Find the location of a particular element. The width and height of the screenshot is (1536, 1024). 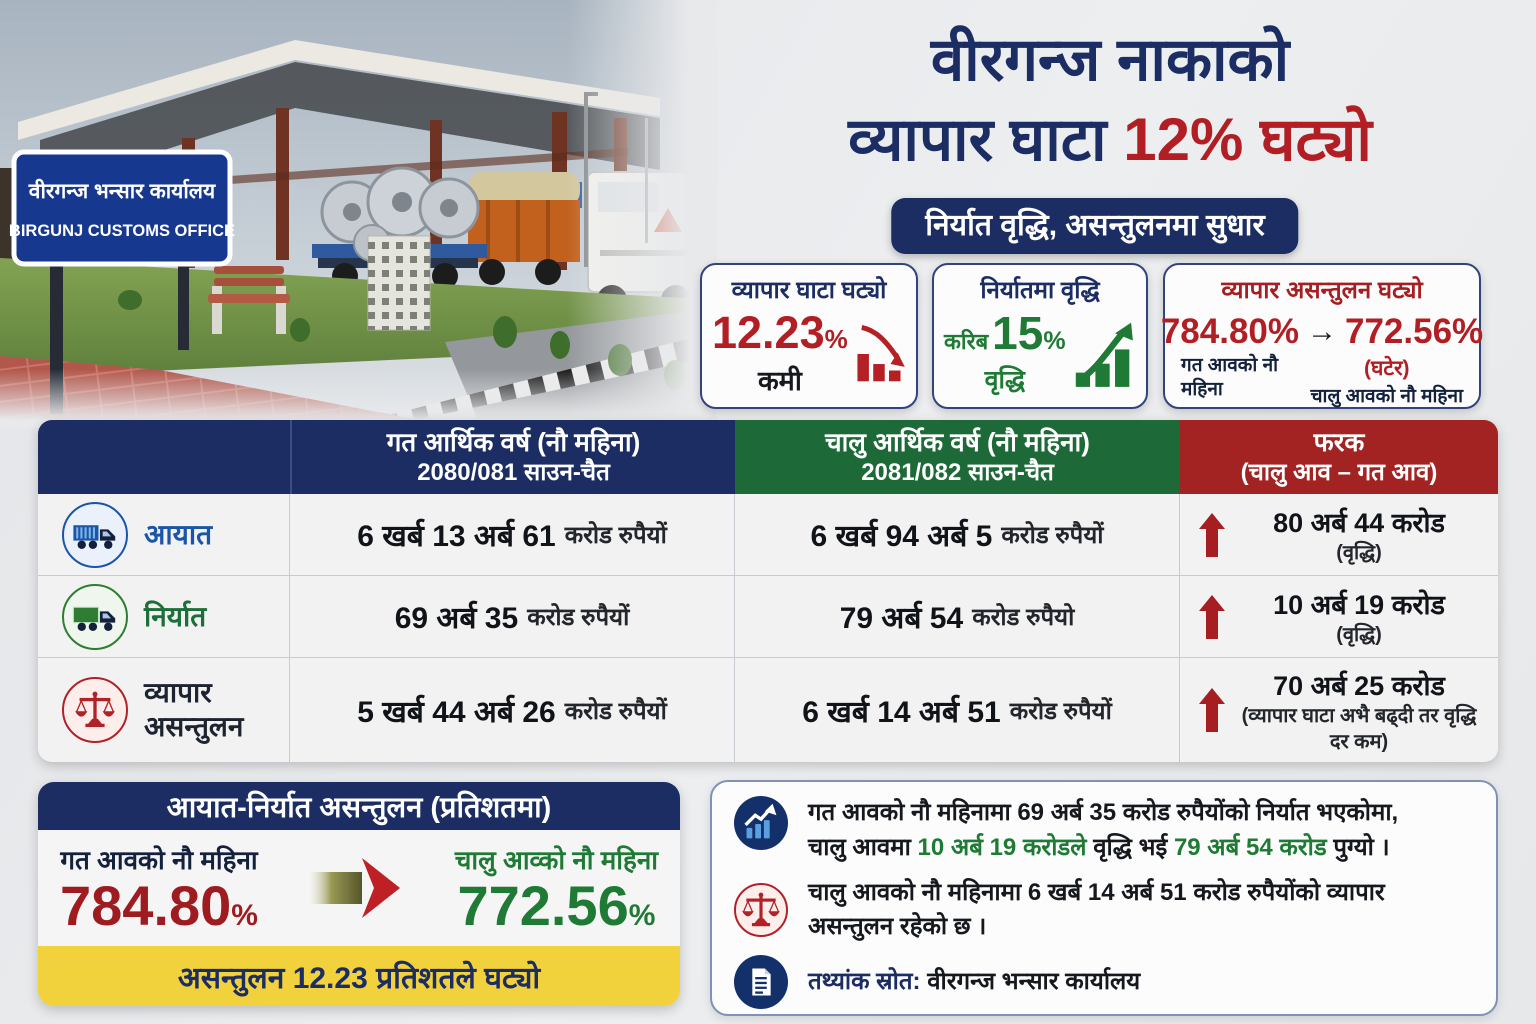

source-document-icon is located at coordinates (761, 982).